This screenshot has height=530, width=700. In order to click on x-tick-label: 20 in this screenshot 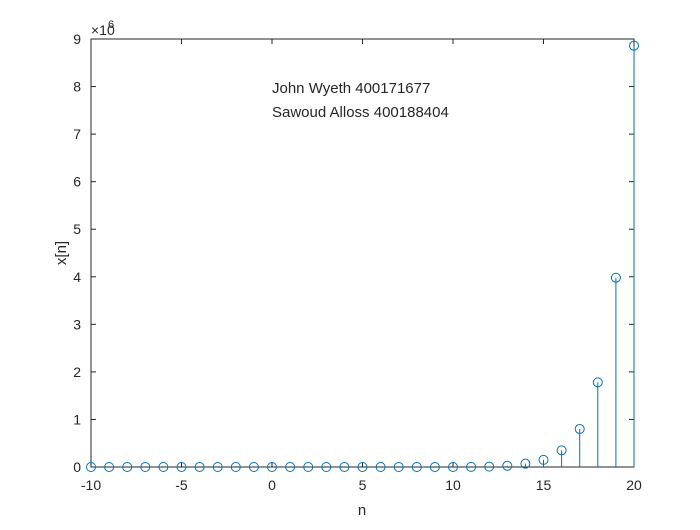, I will do `click(634, 485)`.